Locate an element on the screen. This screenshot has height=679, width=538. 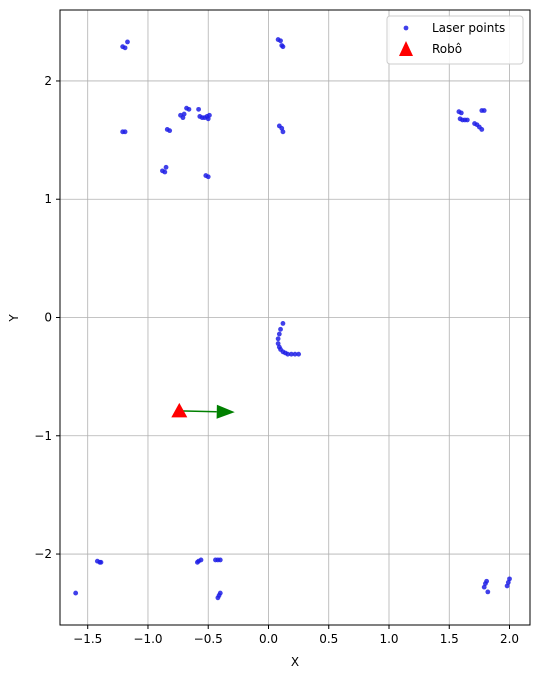
x-tick-label: 1.5 is located at coordinates (449, 639).